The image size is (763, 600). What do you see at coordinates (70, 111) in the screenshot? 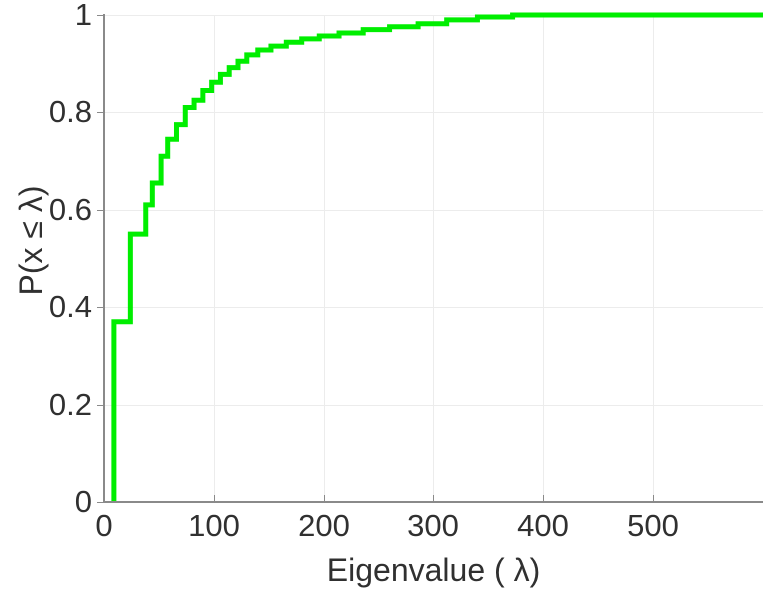
I see `y-tick-label-0-8: 0.8` at bounding box center [70, 111].